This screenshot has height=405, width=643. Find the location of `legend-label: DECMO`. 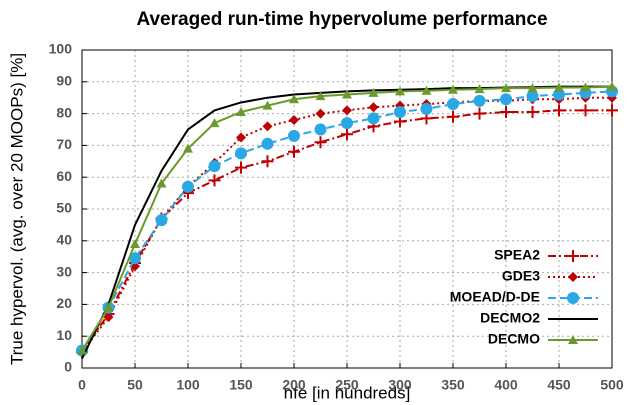

legend-label: DECMO is located at coordinates (514, 339).